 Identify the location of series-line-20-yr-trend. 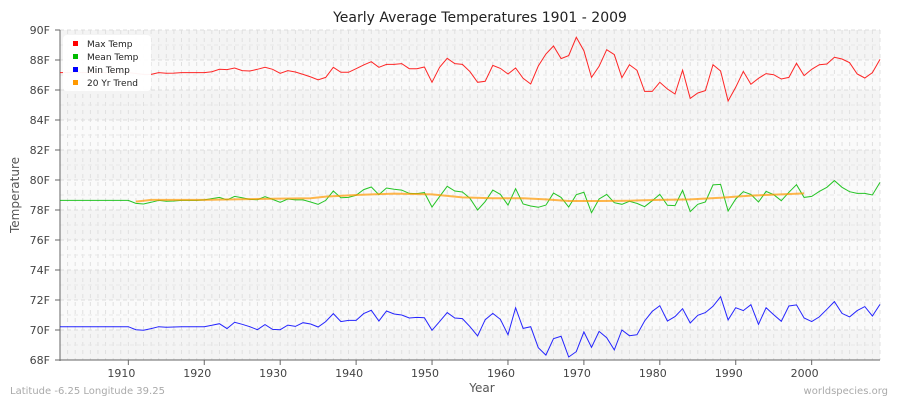
(470, 197).